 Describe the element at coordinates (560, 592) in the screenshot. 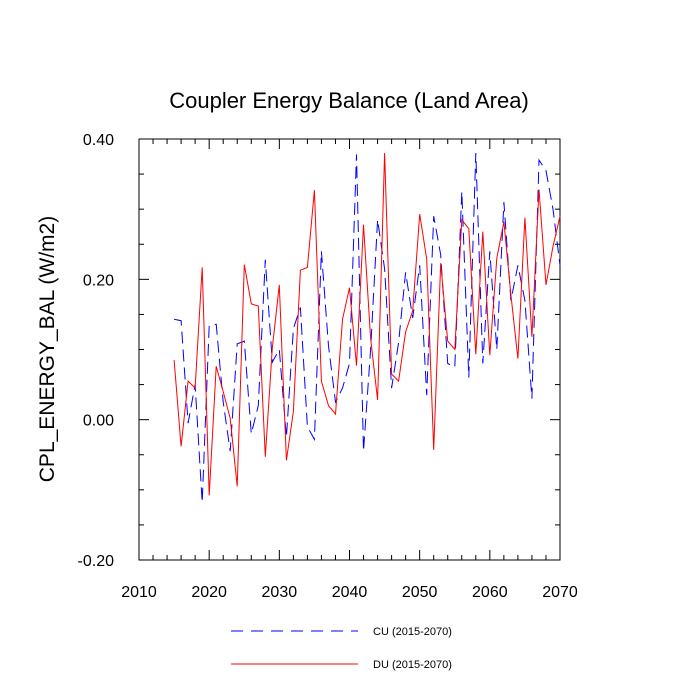

I see `x-tick-label-6: 2070` at that location.